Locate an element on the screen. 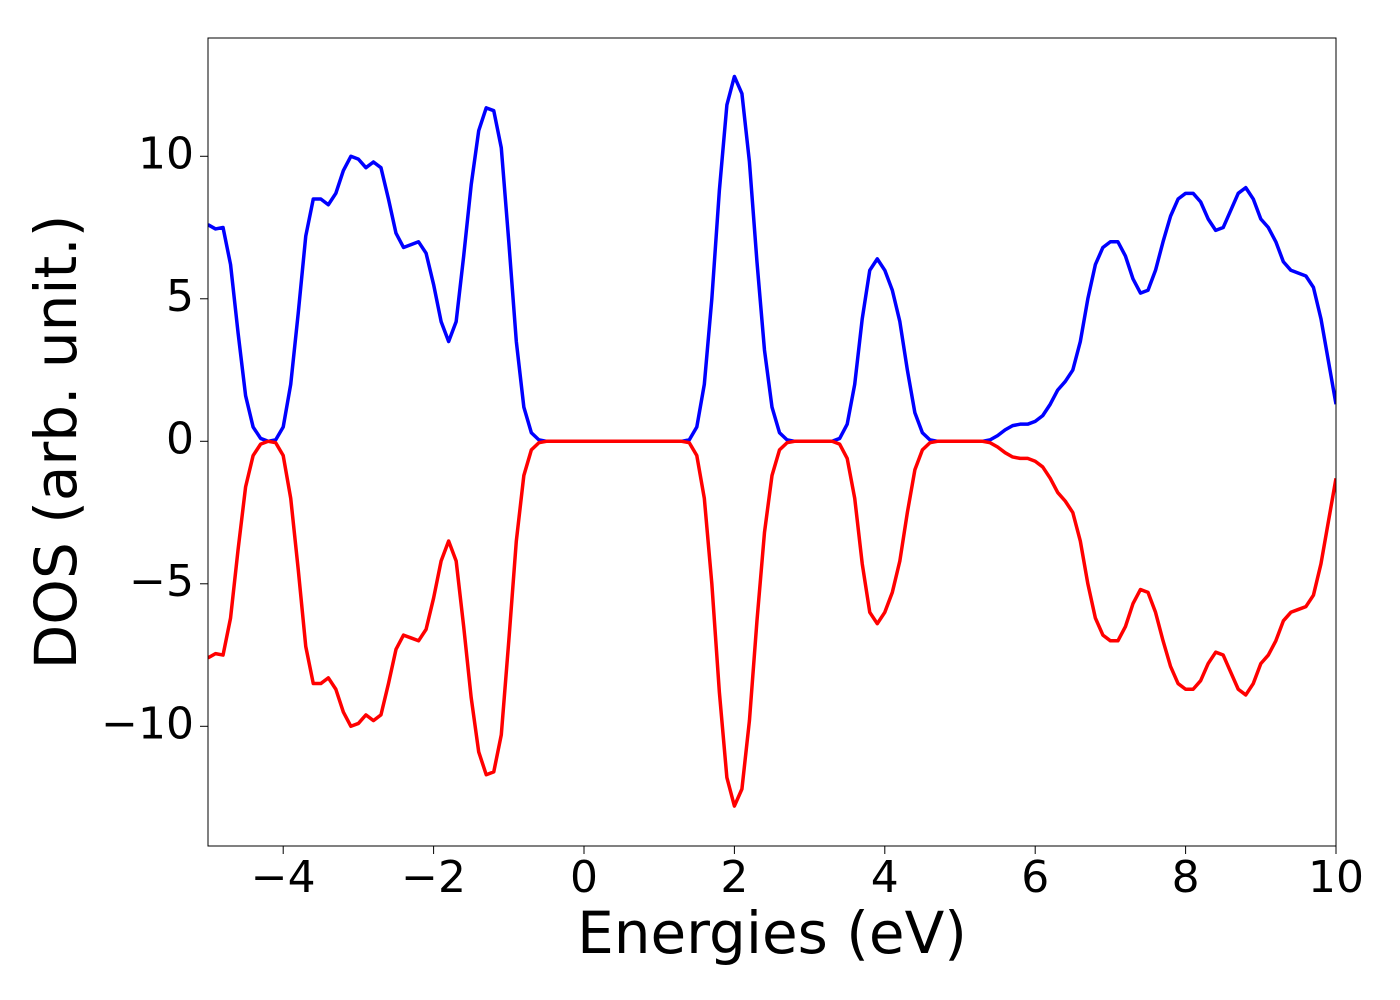 This screenshot has width=1400, height=1000. x-tick-label: −2 is located at coordinates (433, 877).